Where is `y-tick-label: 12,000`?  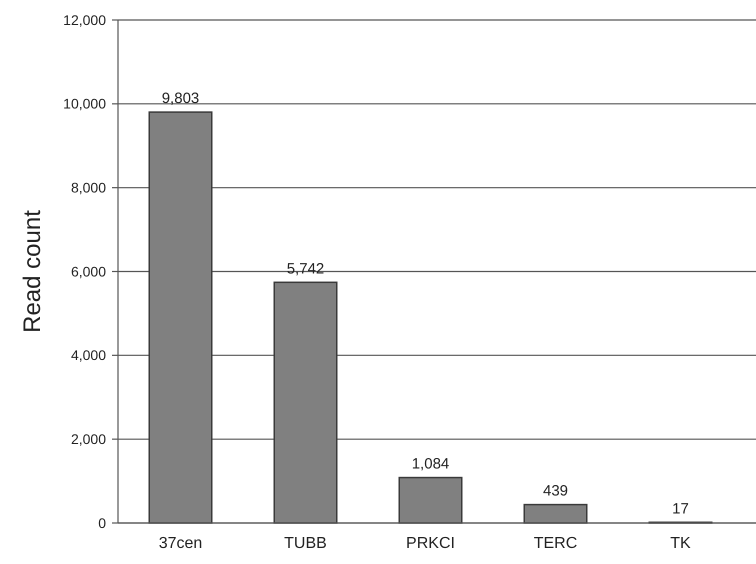 y-tick-label: 12,000 is located at coordinates (84, 20).